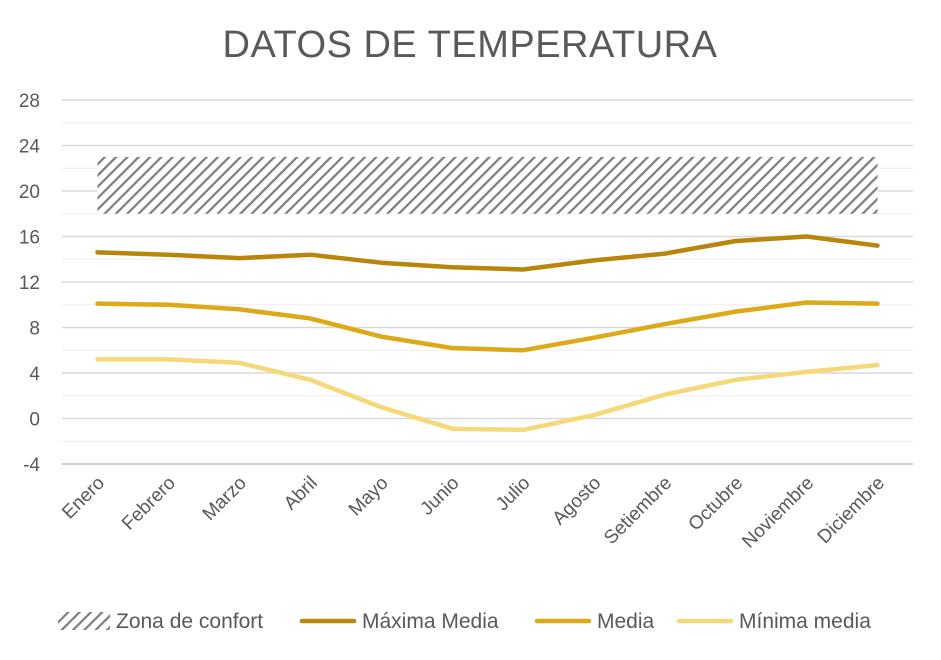 The image size is (941, 660). I want to click on y-tick-label: 12, so click(29, 283).